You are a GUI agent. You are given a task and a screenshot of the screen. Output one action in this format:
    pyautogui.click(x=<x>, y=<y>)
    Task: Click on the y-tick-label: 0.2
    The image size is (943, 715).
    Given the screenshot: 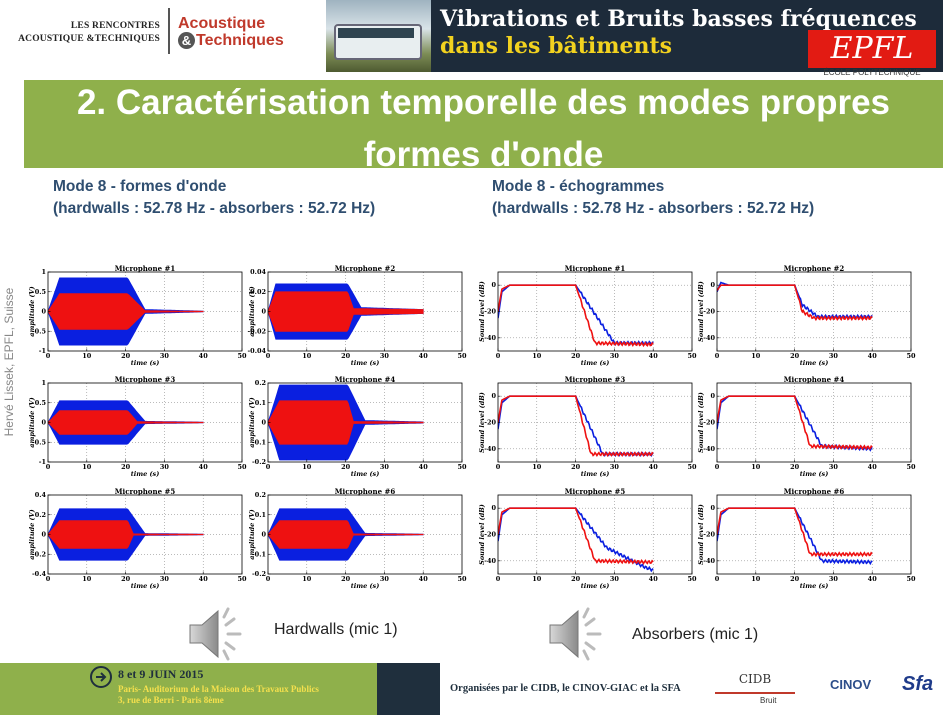 What is the action you would take?
    pyautogui.click(x=260, y=495)
    